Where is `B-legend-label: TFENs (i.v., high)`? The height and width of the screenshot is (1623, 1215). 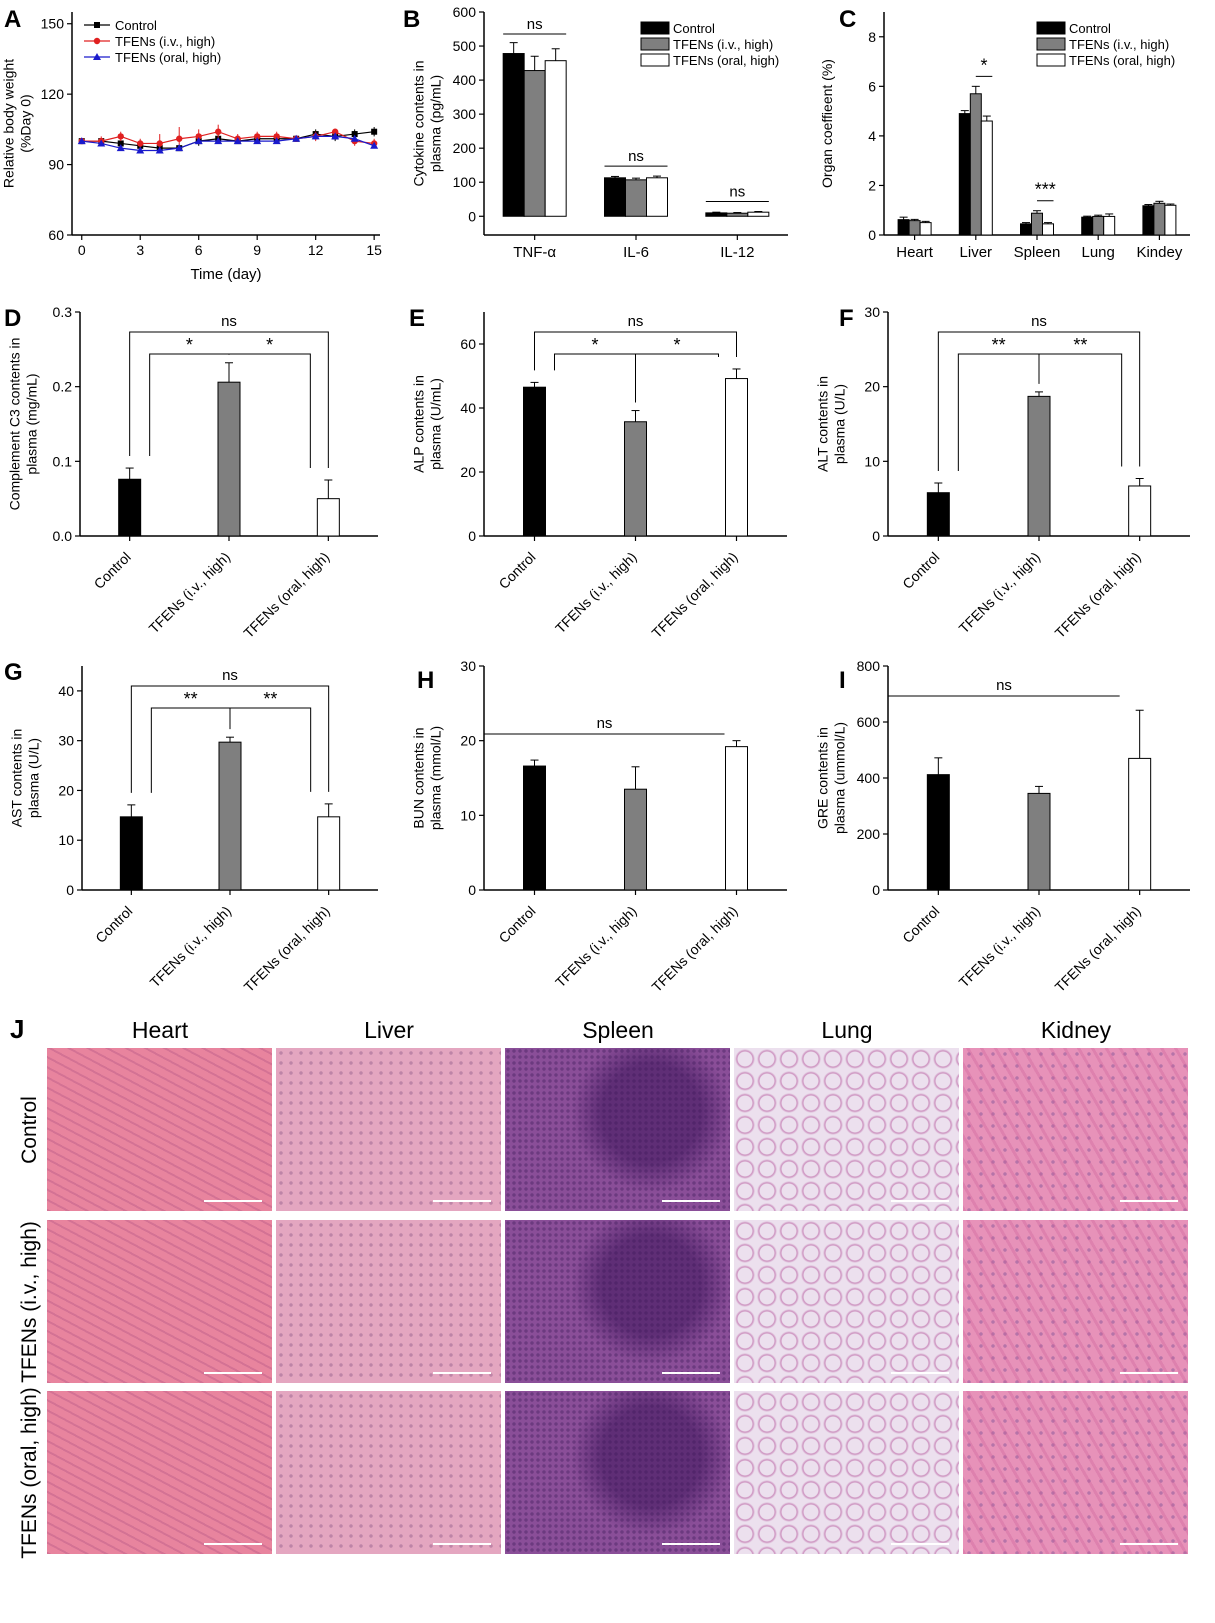
B-legend-label: TFENs (i.v., high) is located at coordinates (723, 44).